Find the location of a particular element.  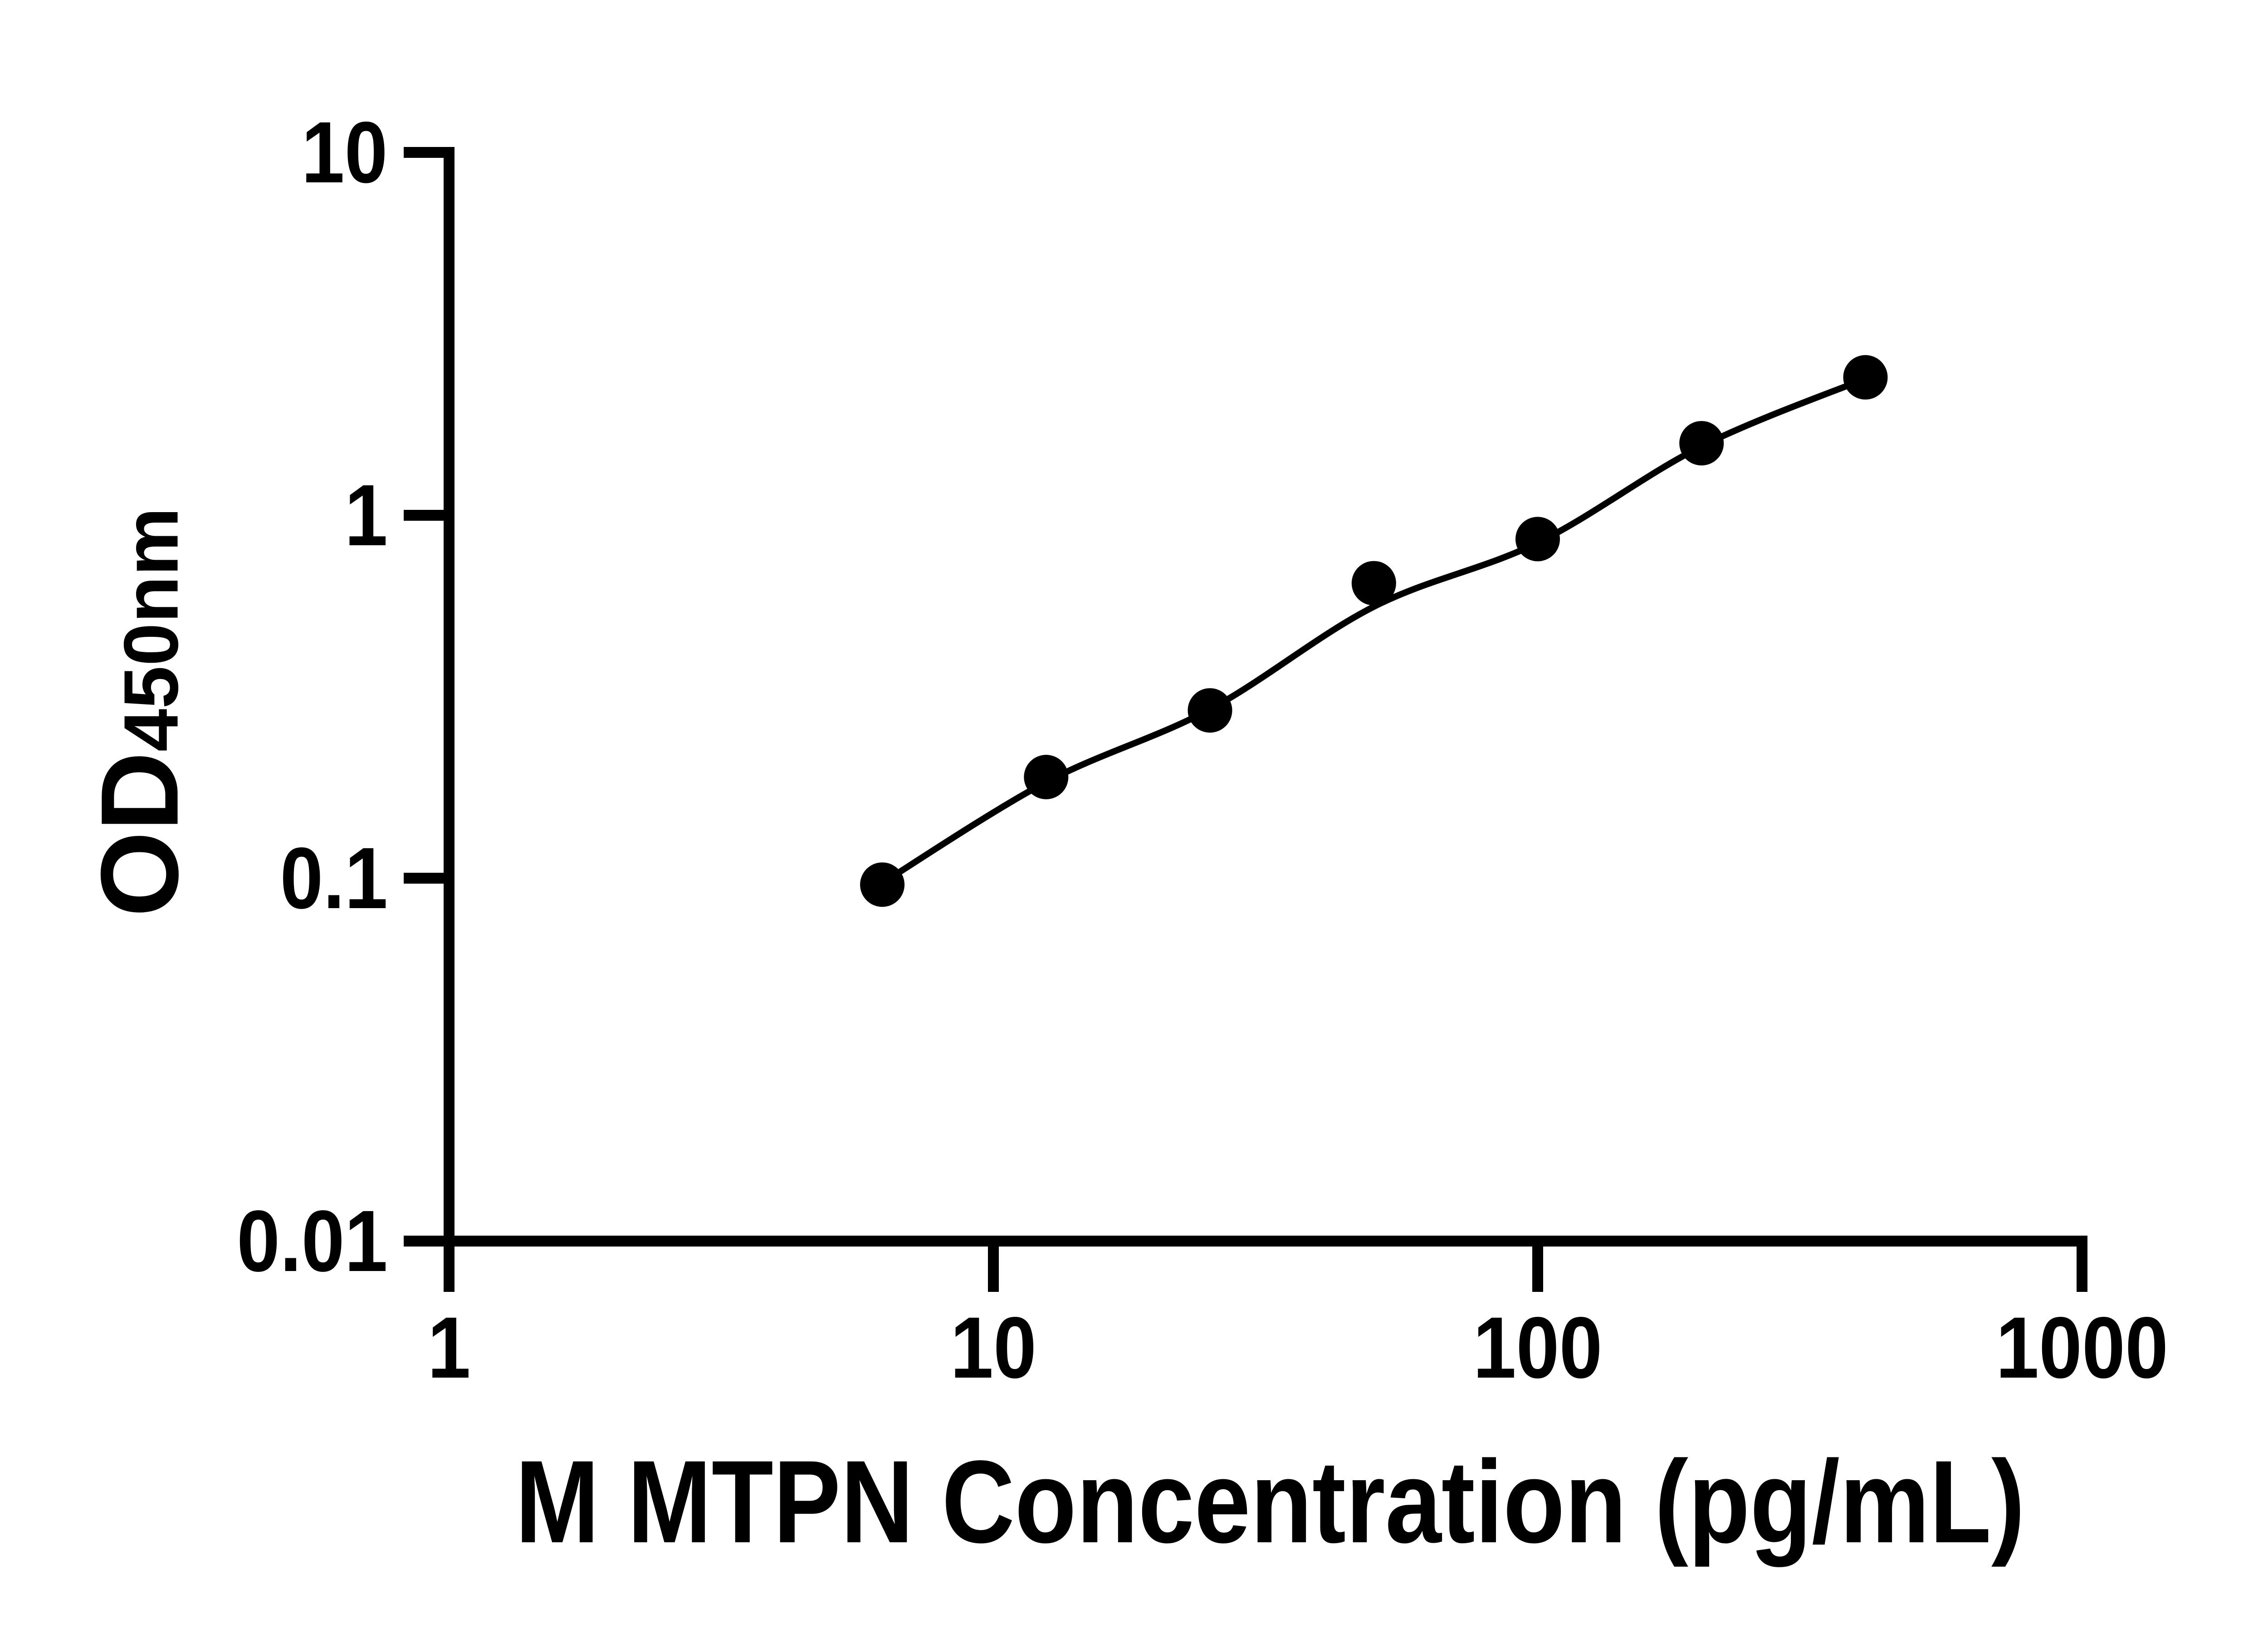

y-tick-label: 0.01 is located at coordinates (312, 1241).